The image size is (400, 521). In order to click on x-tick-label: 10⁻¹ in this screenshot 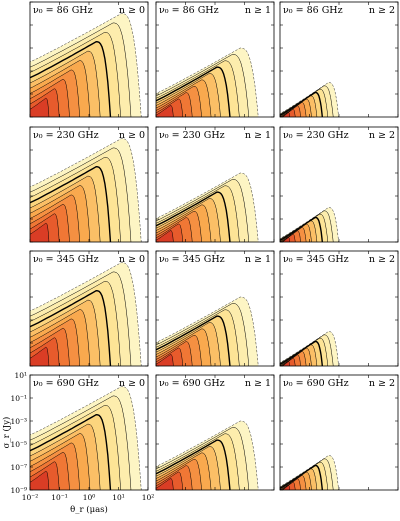, I will do `click(59, 497)`.